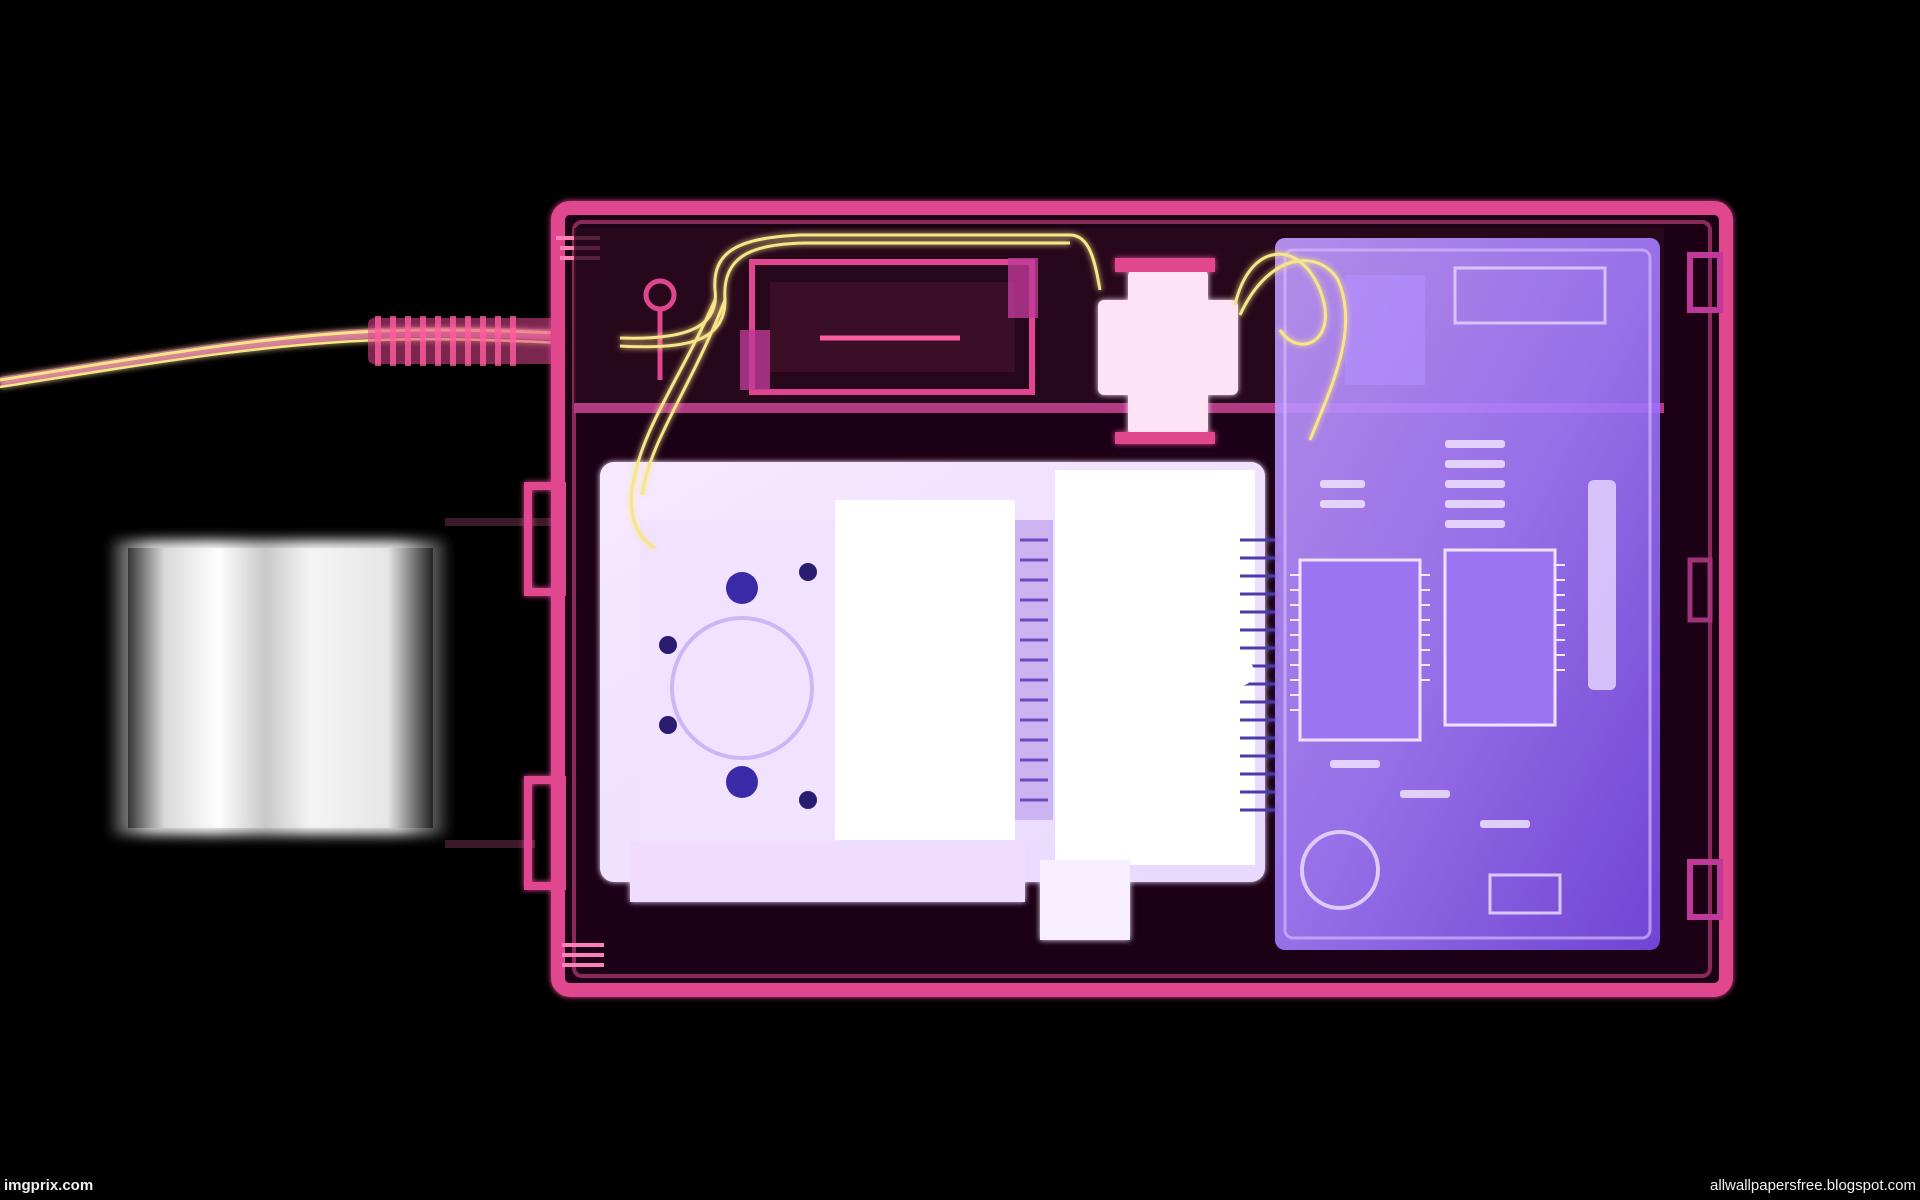 The height and width of the screenshot is (1200, 1920). Describe the element at coordinates (463, 341) in the screenshot. I see `strain-relief` at that location.